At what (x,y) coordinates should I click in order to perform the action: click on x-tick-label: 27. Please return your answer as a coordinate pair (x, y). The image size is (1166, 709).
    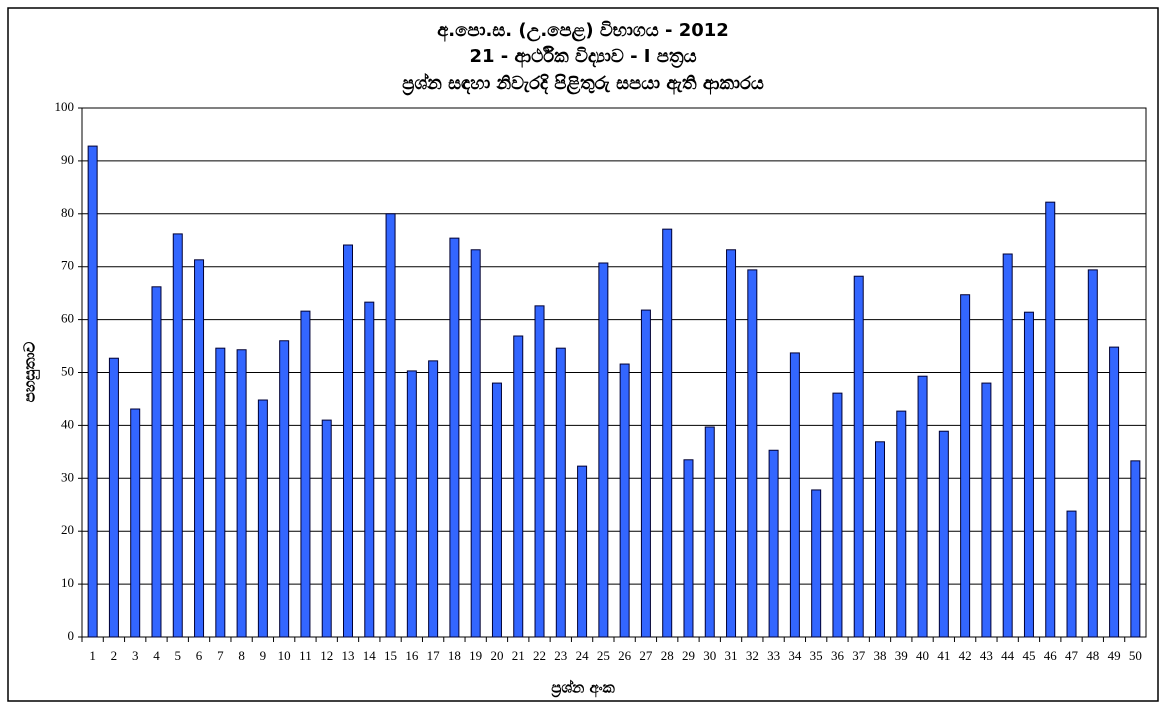
    Looking at the image, I should click on (646, 655).